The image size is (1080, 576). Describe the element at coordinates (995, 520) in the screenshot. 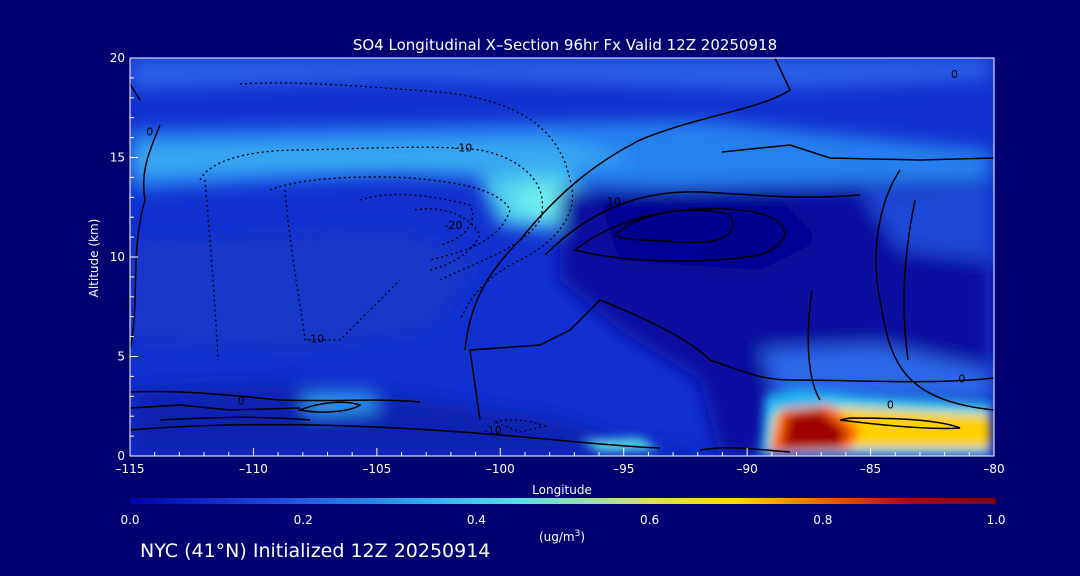

I see `colorbar-tick-label: 1.0` at that location.